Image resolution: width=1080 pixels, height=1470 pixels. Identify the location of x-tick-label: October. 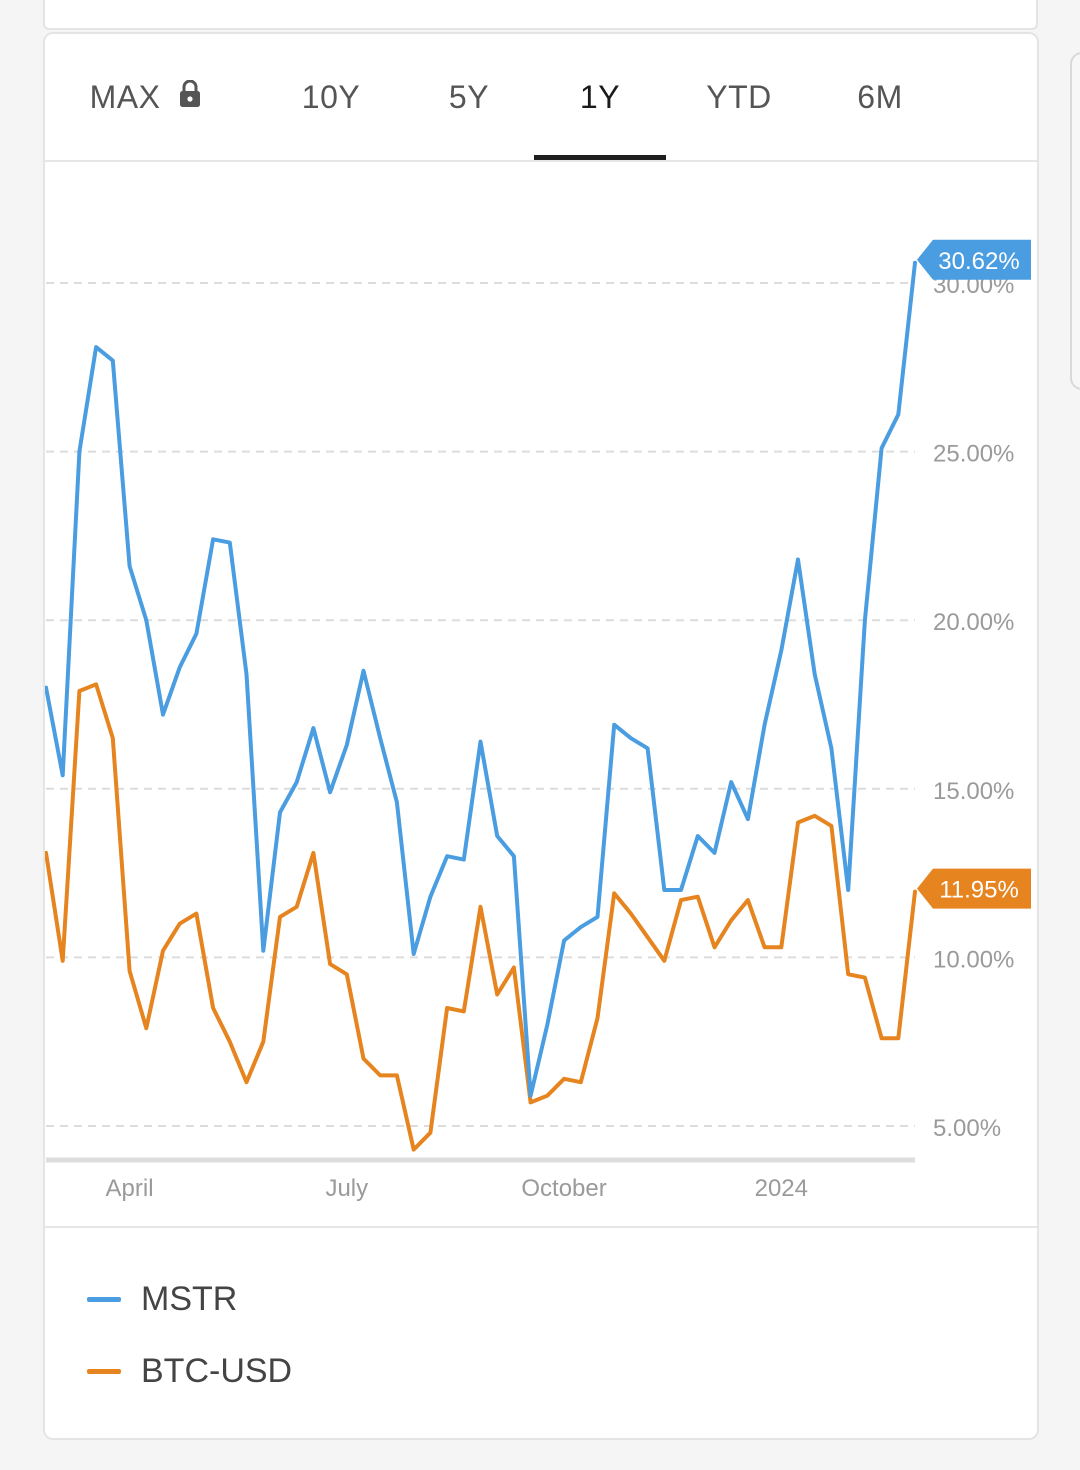
(563, 1188).